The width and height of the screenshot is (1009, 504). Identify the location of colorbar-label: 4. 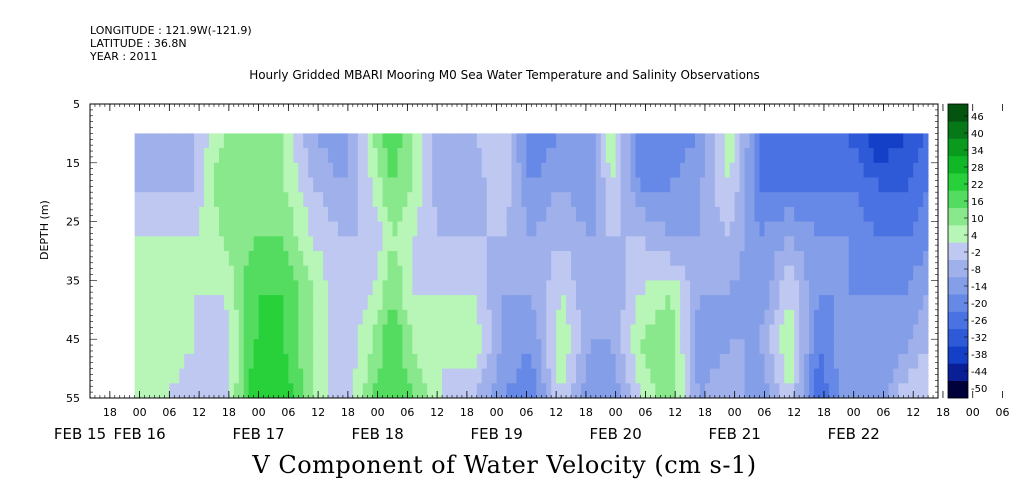
(974, 236).